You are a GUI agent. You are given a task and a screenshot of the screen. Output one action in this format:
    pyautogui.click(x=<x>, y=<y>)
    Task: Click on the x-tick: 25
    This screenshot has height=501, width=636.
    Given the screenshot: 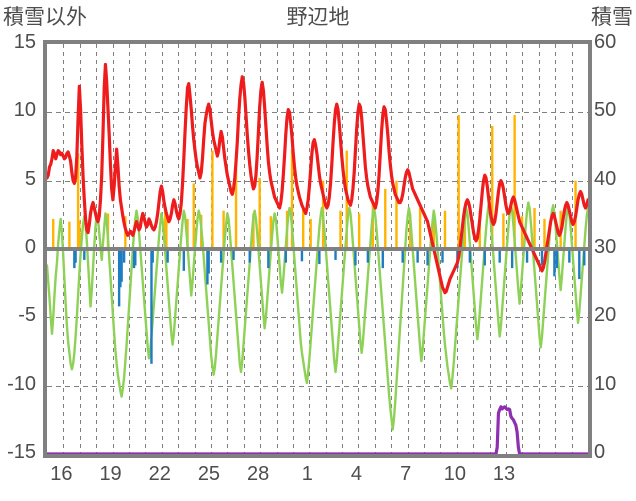 What is the action you would take?
    pyautogui.click(x=209, y=474)
    